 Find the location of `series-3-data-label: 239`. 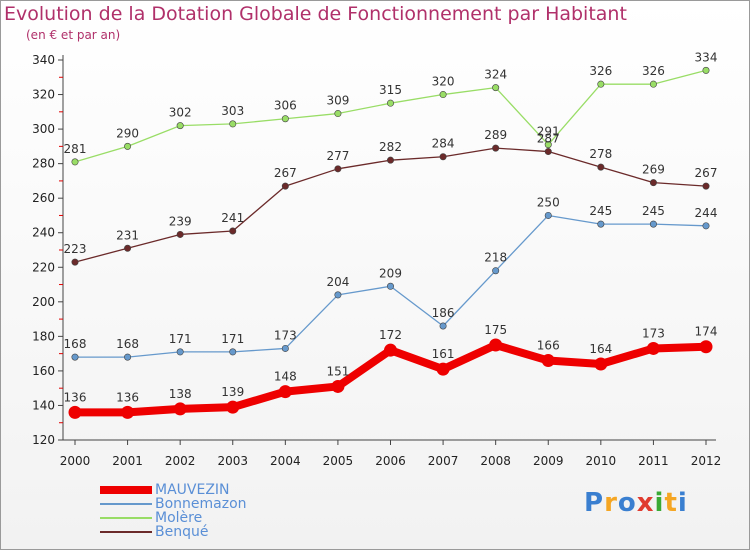

series-3-data-label: 239 is located at coordinates (180, 221).